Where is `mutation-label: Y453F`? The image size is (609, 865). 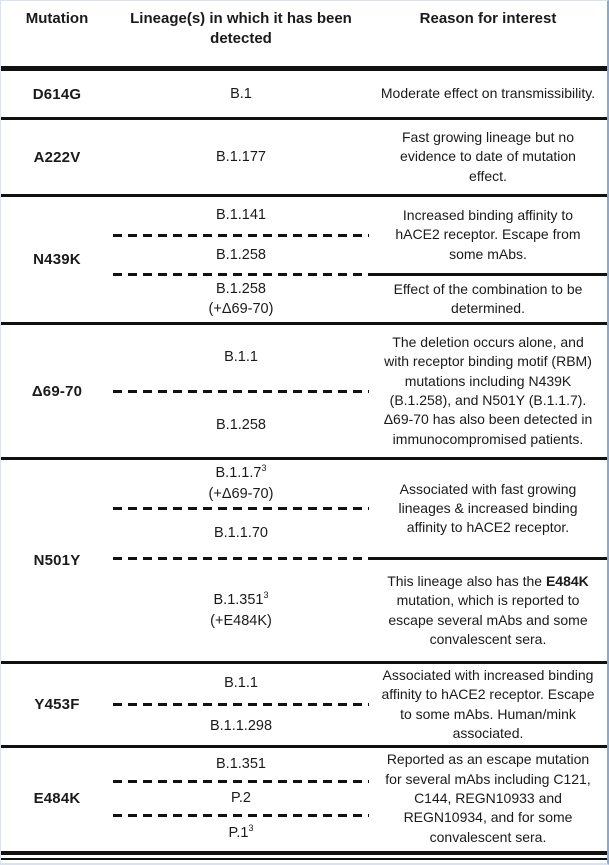
mutation-label: Y453F is located at coordinates (57, 705).